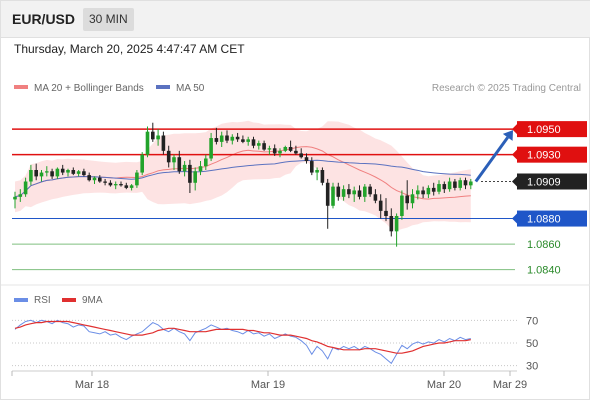 The image size is (590, 400). What do you see at coordinates (544, 220) in the screenshot?
I see `support-level-label: 1.0880` at bounding box center [544, 220].